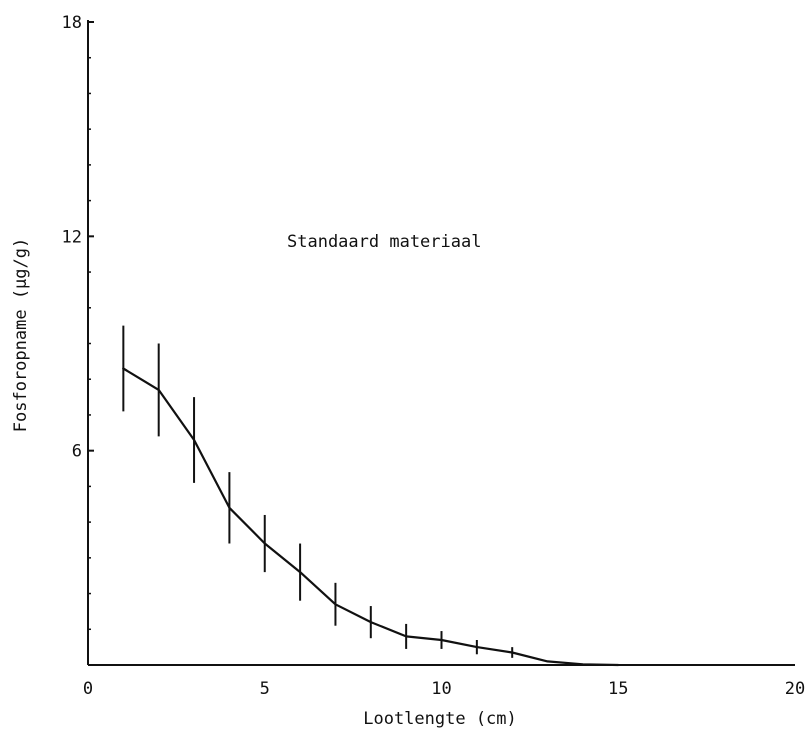  I want to click on x-axis-ticks: 0 5 10 15 20, so click(444, 689).